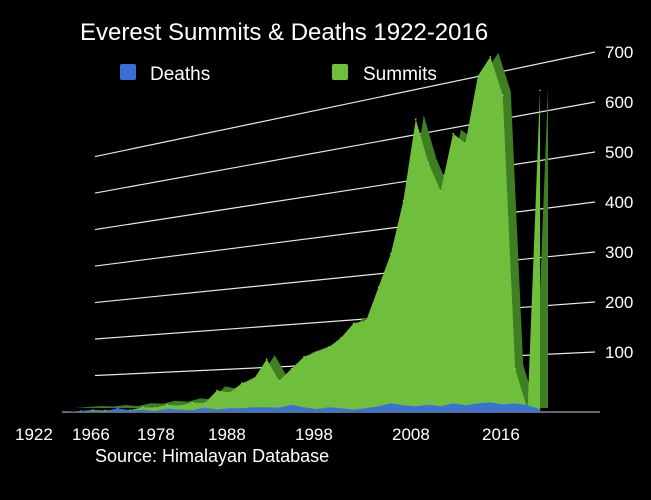 The image size is (651, 500). Describe the element at coordinates (227, 434) in the screenshot. I see `x-tick-label: 1988` at that location.